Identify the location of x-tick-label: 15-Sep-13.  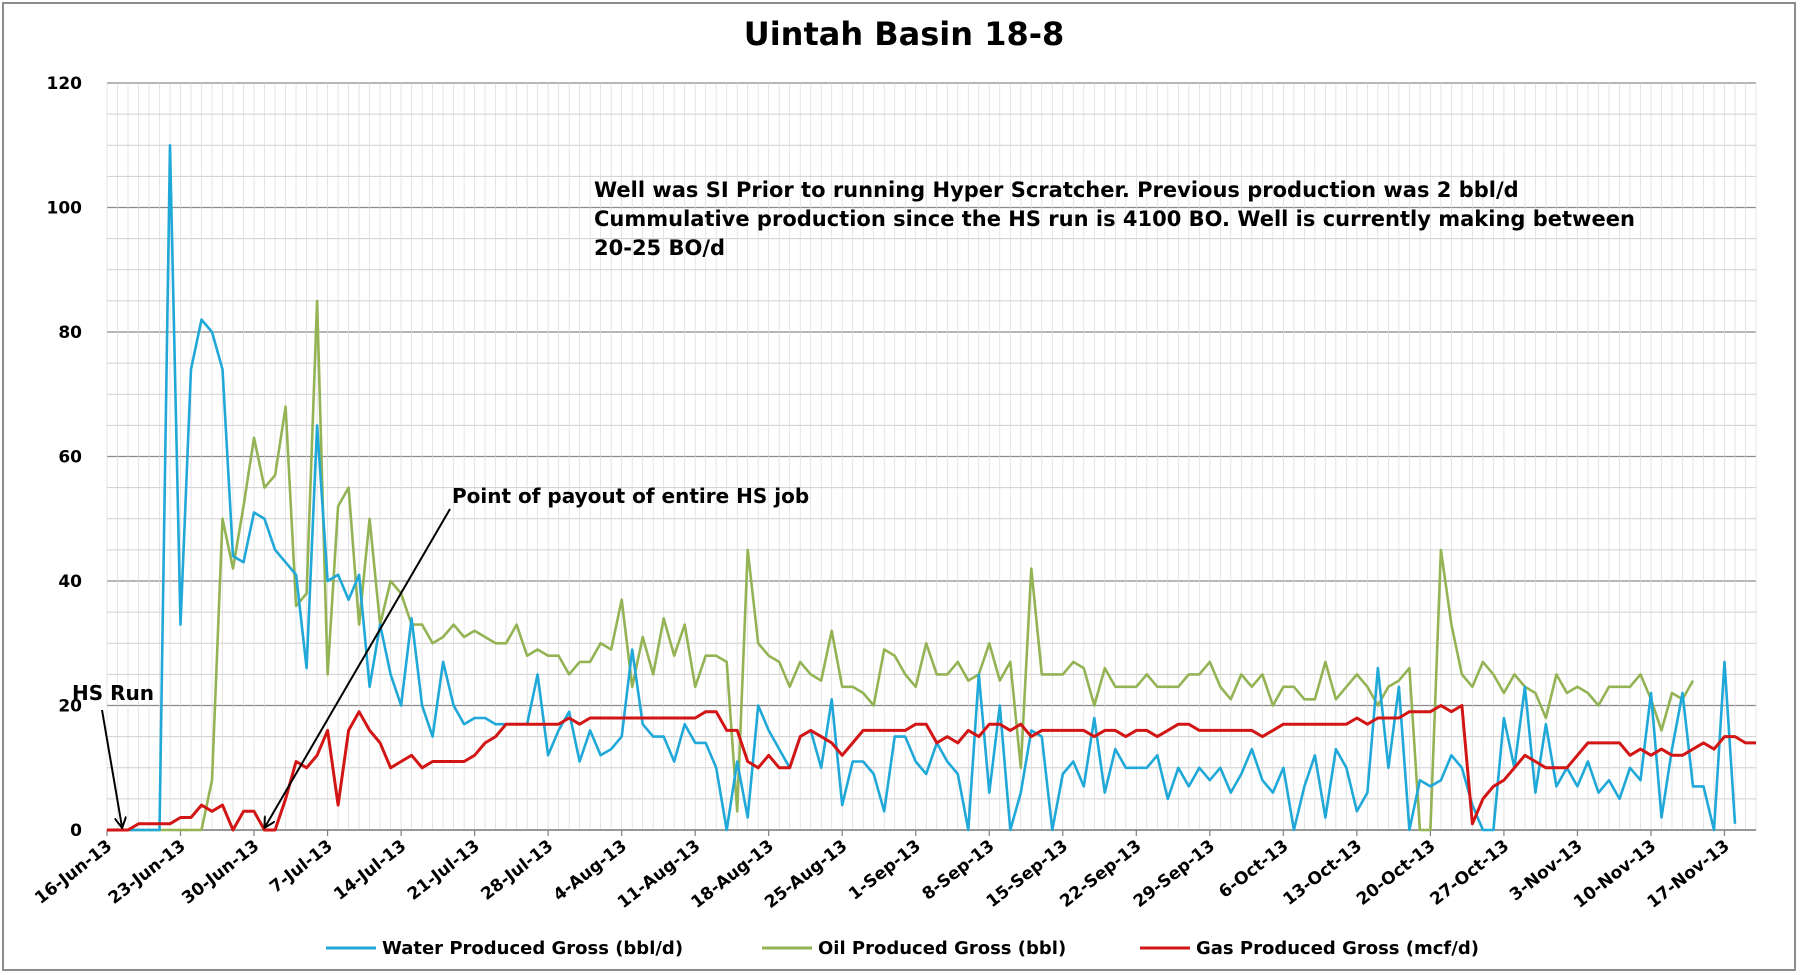
(1027, 874).